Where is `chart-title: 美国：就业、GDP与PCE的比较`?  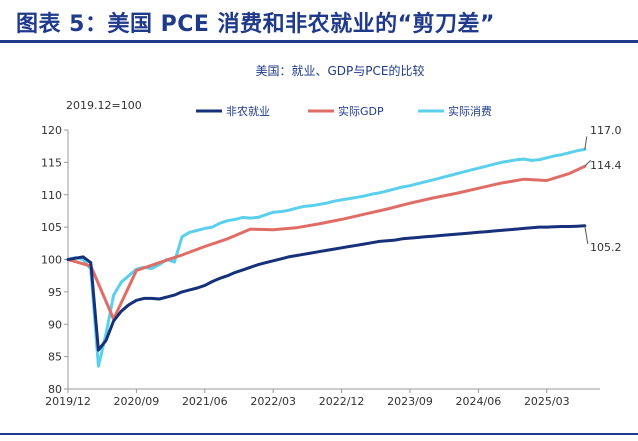 chart-title: 美国：就业、GDP与PCE的比较 is located at coordinates (340, 70).